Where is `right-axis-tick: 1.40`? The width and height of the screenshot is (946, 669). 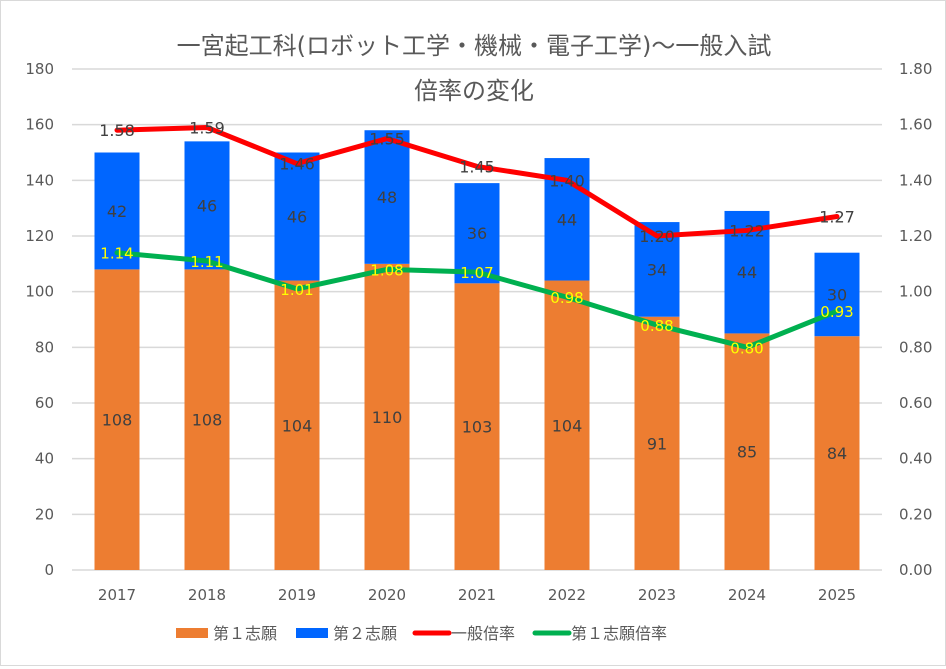
right-axis-tick: 1.40 is located at coordinates (915, 180).